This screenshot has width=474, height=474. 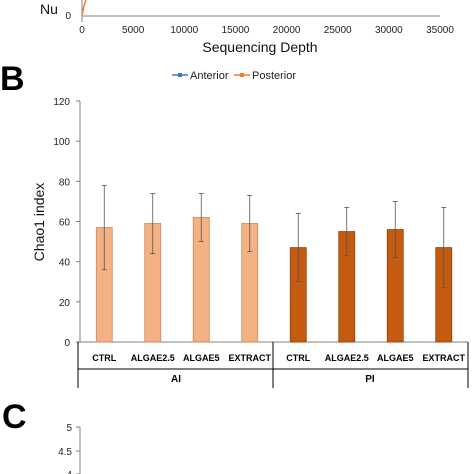 What do you see at coordinates (184, 30) in the screenshot?
I see `panel-a-x-tick-label: 10000` at bounding box center [184, 30].